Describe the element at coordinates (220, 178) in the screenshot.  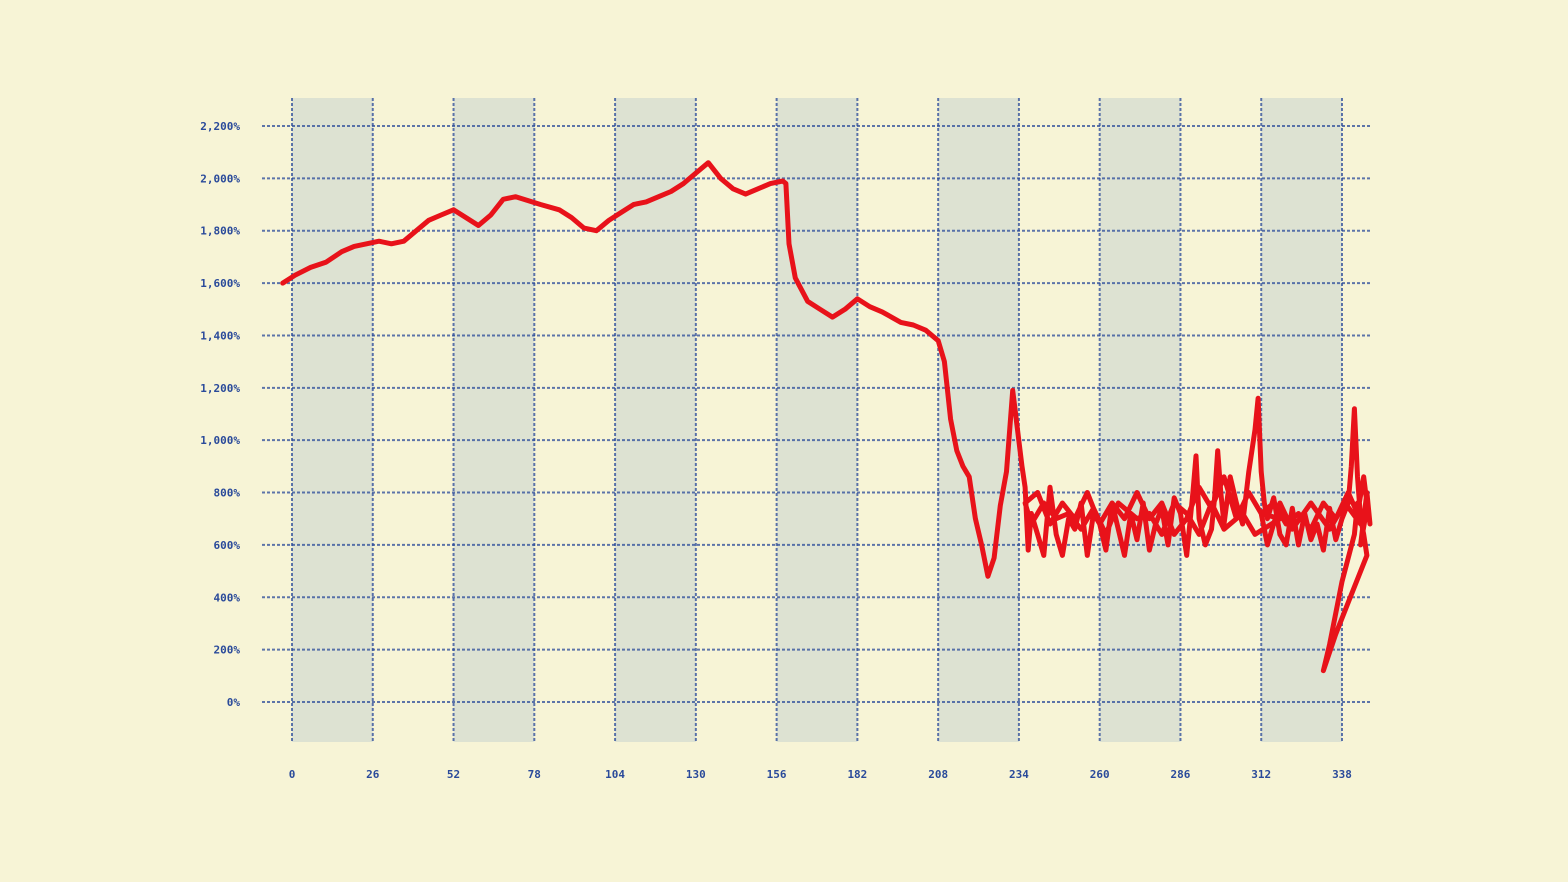
I see `y-tick-label: 2,000%` at that location.